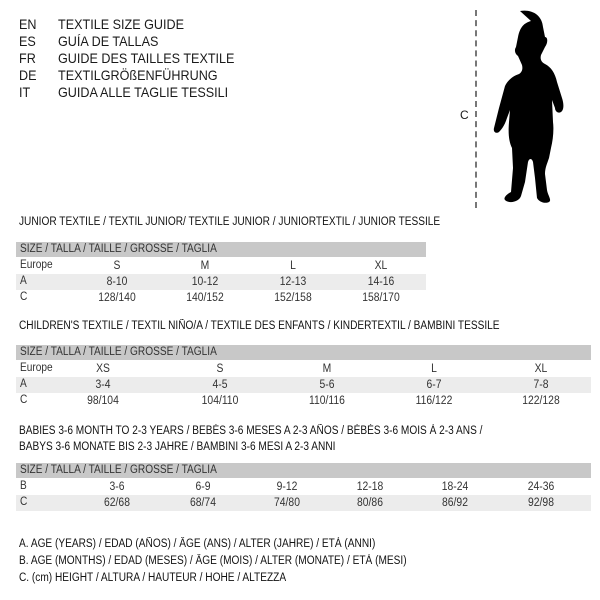 Image resolution: width=600 pixels, height=600 pixels. Describe the element at coordinates (303, 503) in the screenshot. I see `table-row: C 62/68 68/74 74/80 80/86 86/92 92/98` at that location.